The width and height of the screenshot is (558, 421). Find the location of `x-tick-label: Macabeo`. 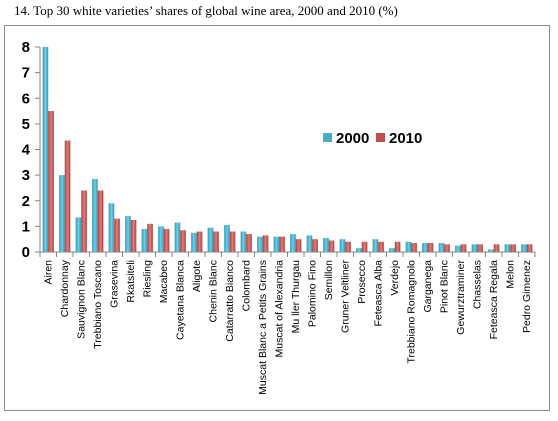

x-tick-label: Macabeo is located at coordinates (164, 281).